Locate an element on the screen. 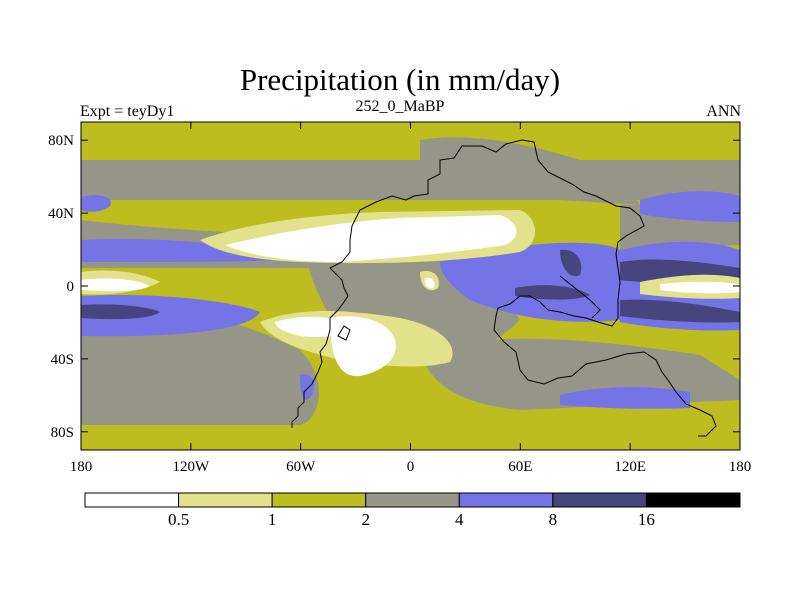 This screenshot has height=600, width=800. chart-title: Precipitation (in mm/day) is located at coordinates (400, 79).